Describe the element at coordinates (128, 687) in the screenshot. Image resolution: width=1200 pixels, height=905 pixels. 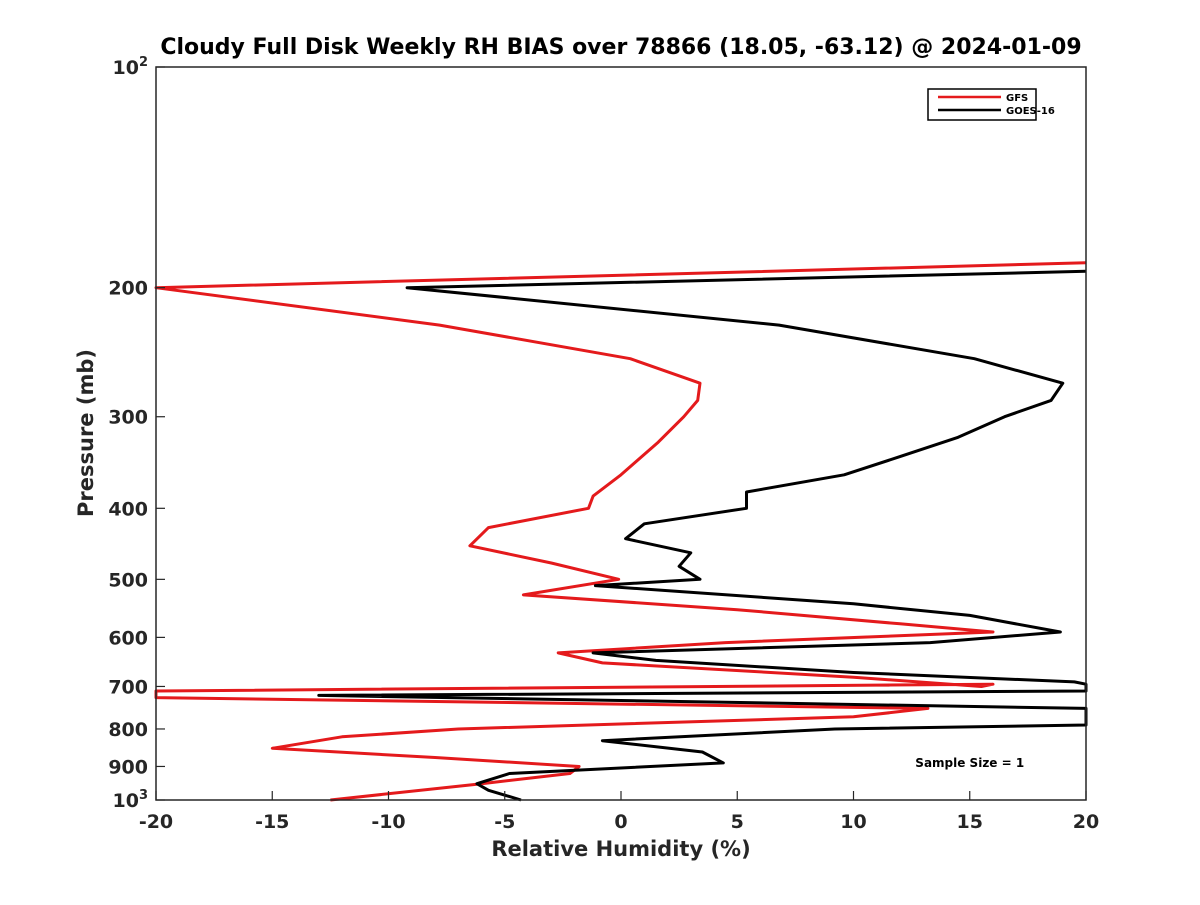
I see `y-tick-label: 700` at that location.